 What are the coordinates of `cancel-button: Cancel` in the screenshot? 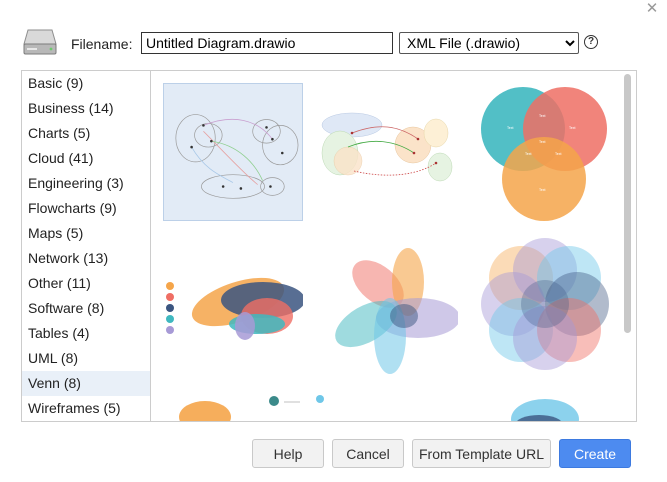 It's located at (368, 453).